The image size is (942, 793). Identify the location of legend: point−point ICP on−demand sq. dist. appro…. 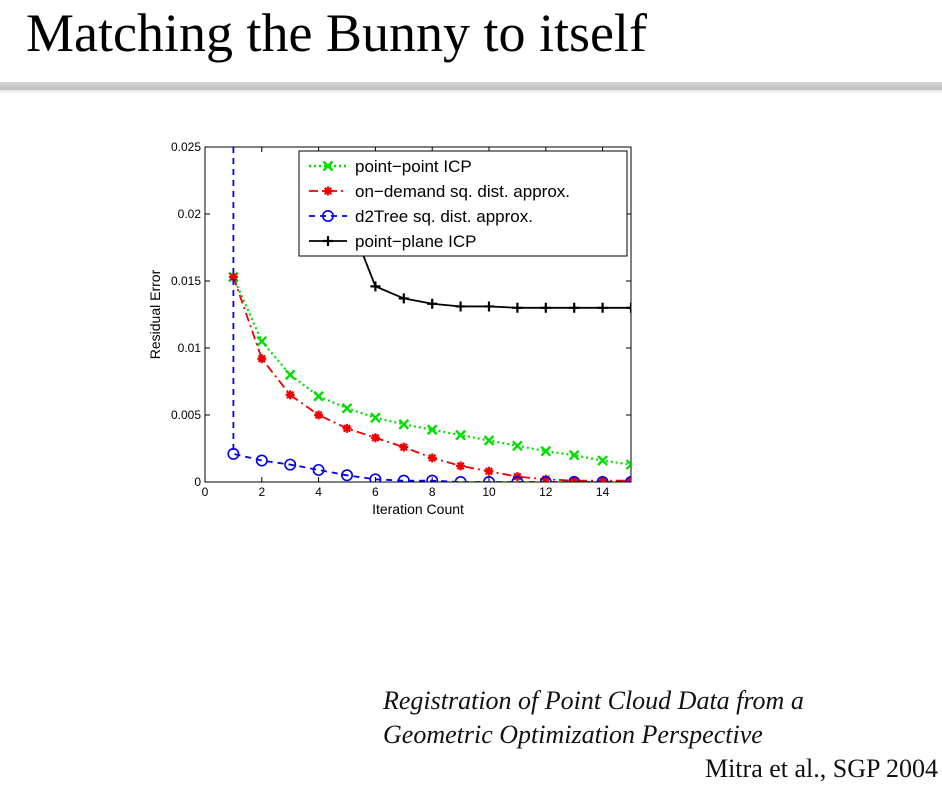
(463, 203).